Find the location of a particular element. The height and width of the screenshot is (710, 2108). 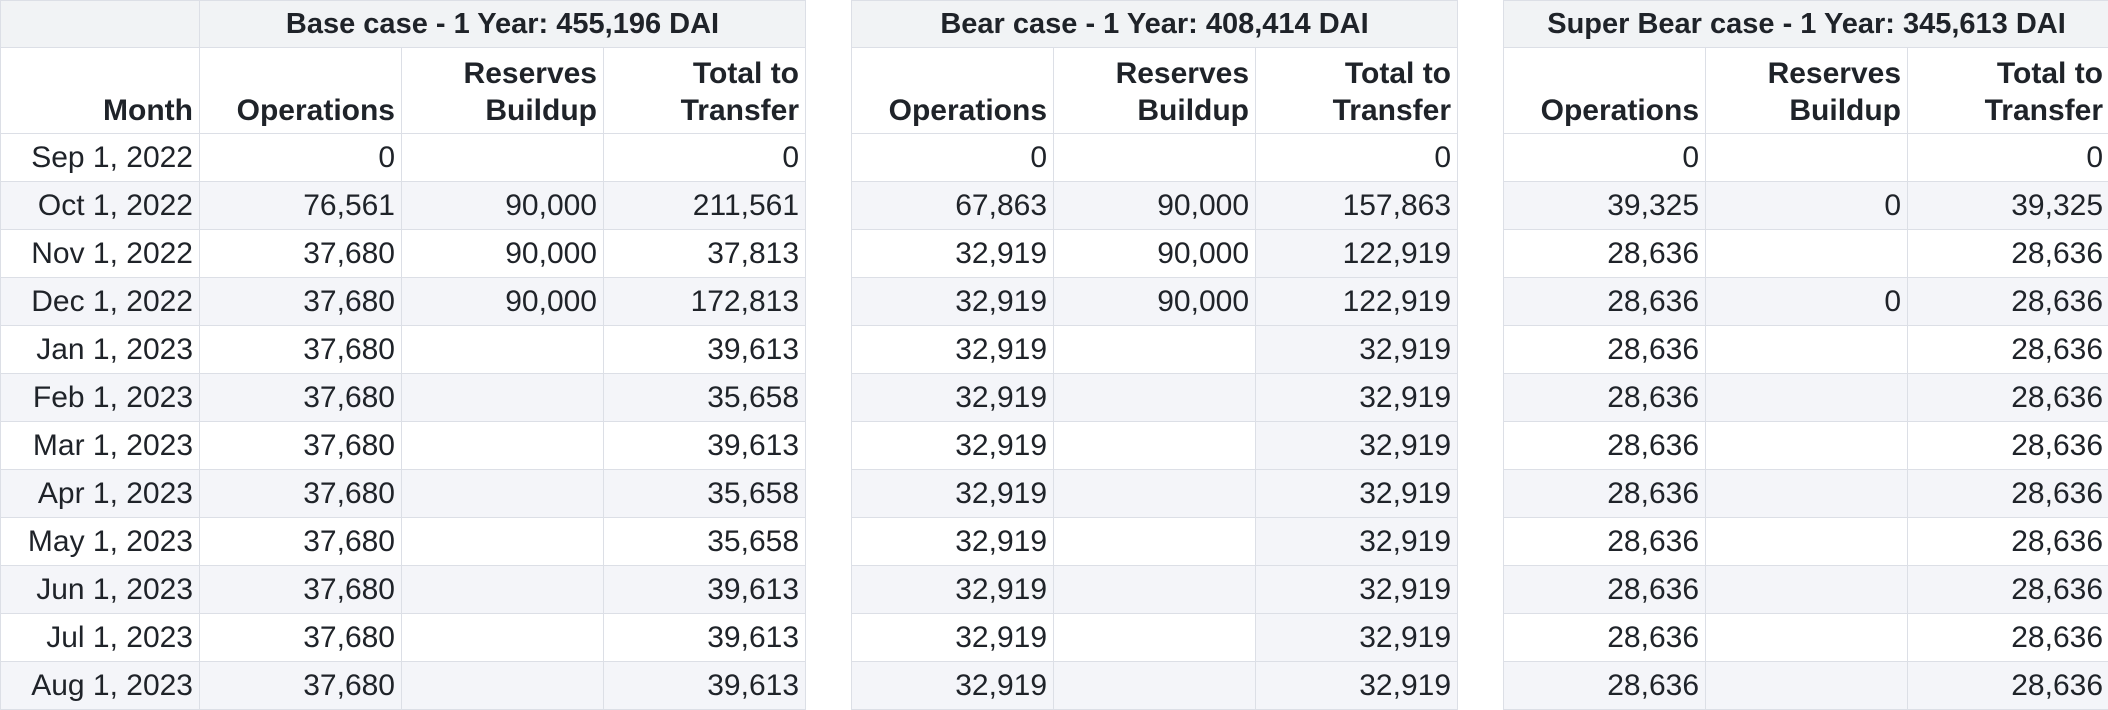

column-header-month: Month is located at coordinates (100, 91).